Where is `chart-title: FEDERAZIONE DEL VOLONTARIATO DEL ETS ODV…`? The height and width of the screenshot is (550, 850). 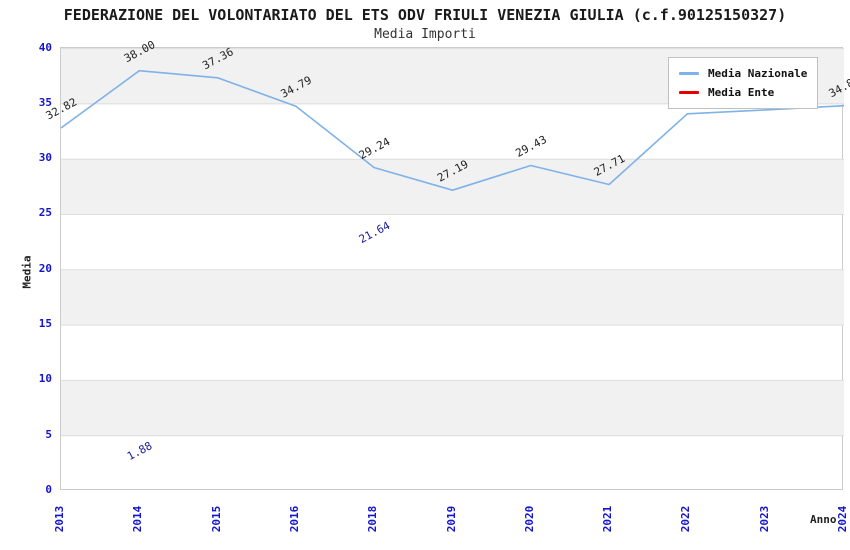
chart-title: FEDERAZIONE DEL VOLONTARIATO DEL ETS ODV… is located at coordinates (425, 15).